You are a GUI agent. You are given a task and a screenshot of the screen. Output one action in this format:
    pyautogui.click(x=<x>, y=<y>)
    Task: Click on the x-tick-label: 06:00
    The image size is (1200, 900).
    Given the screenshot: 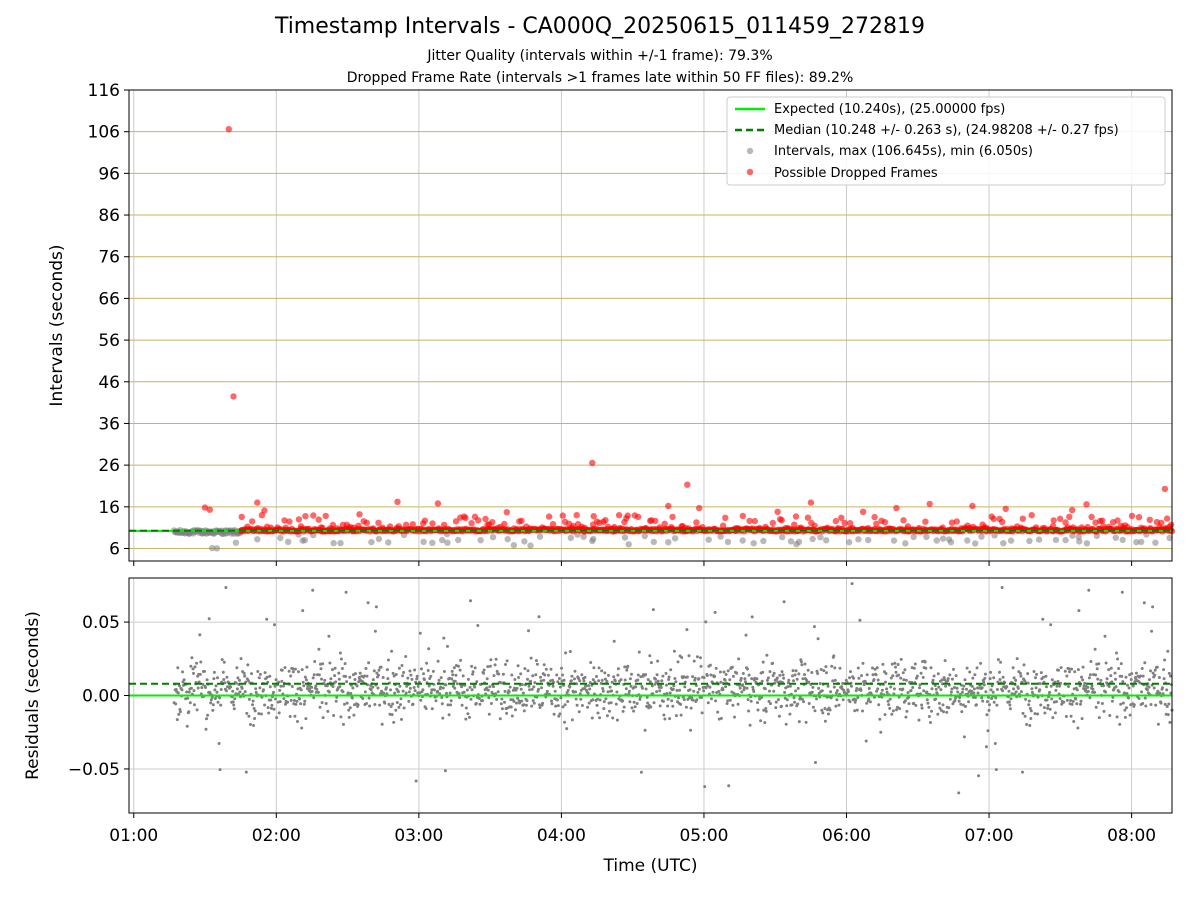 What is the action you would take?
    pyautogui.click(x=846, y=836)
    